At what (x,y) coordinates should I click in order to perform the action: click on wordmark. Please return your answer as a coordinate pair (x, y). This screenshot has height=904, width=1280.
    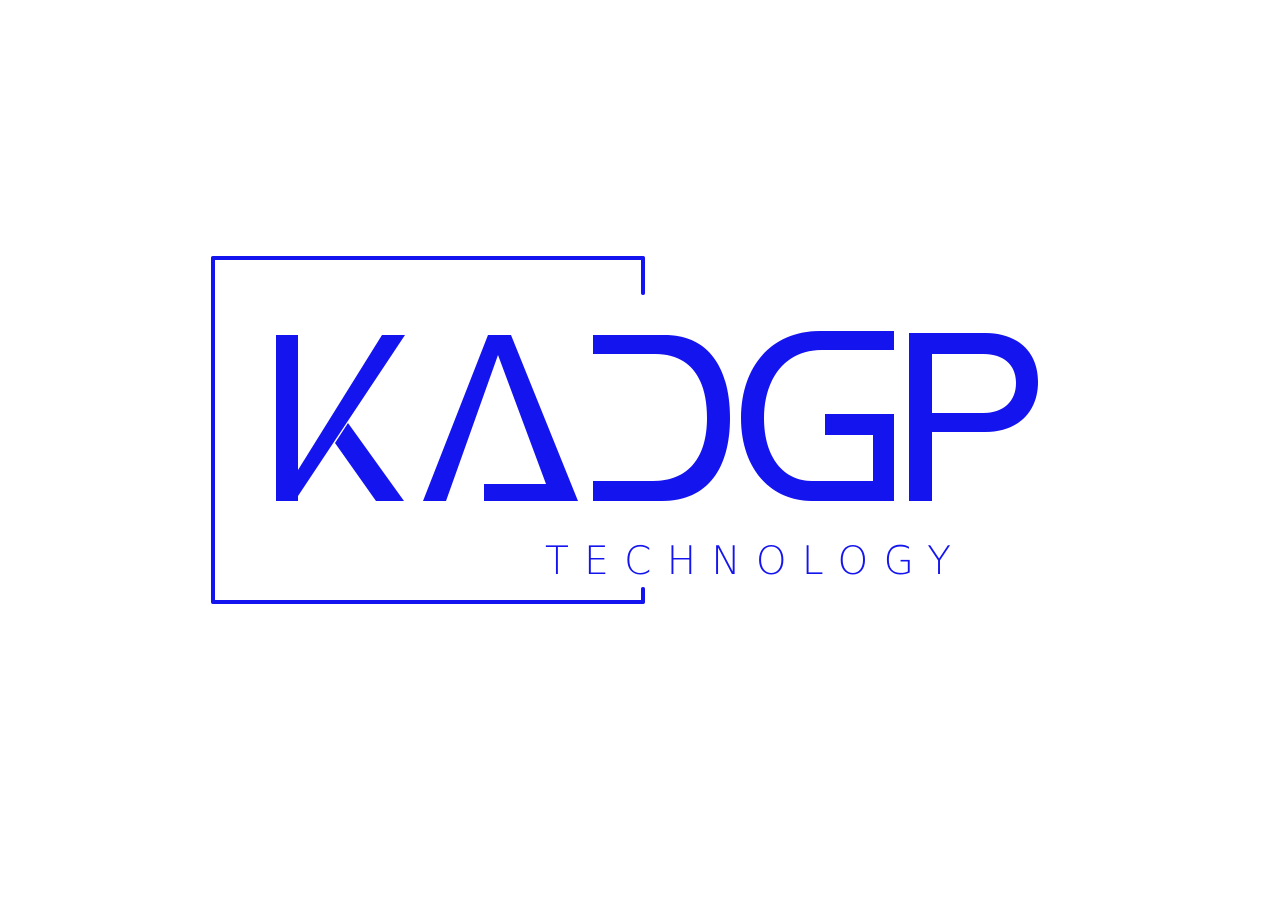
    Looking at the image, I should click on (657, 416).